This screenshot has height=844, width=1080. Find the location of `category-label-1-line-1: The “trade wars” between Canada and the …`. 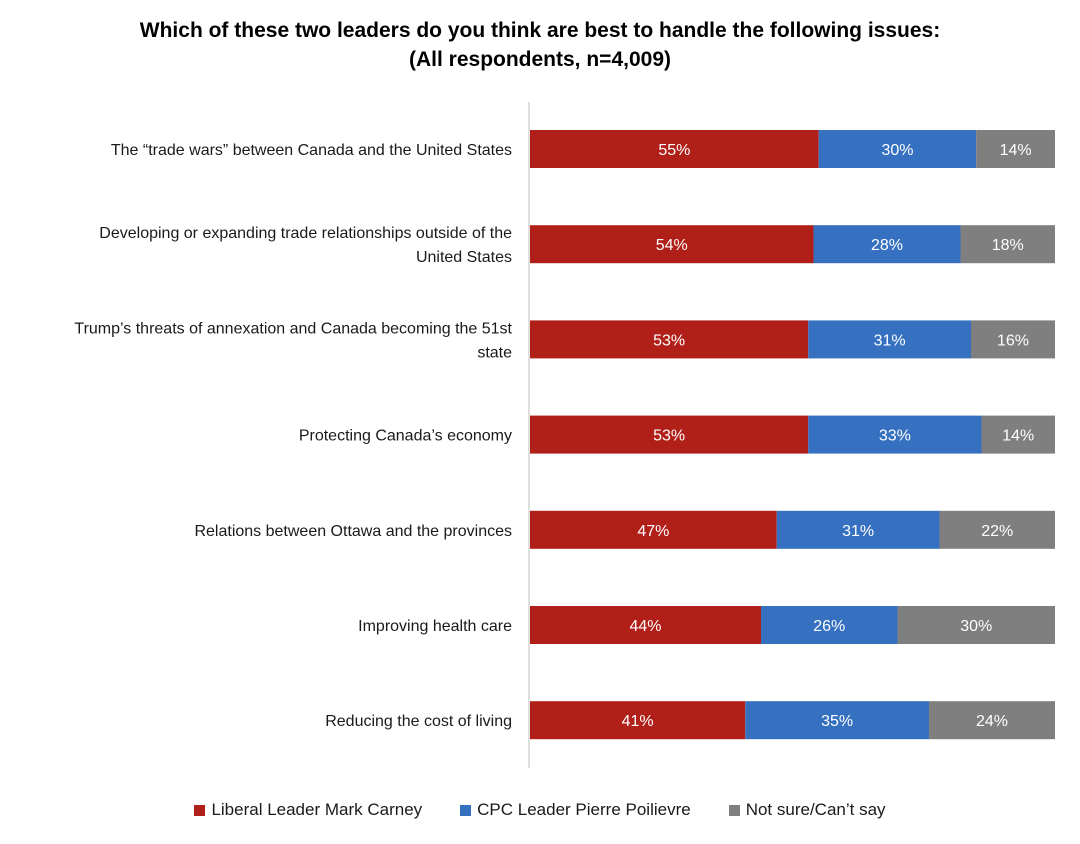

category-label-1-line-1: The “trade wars” between Canada and the … is located at coordinates (311, 150).